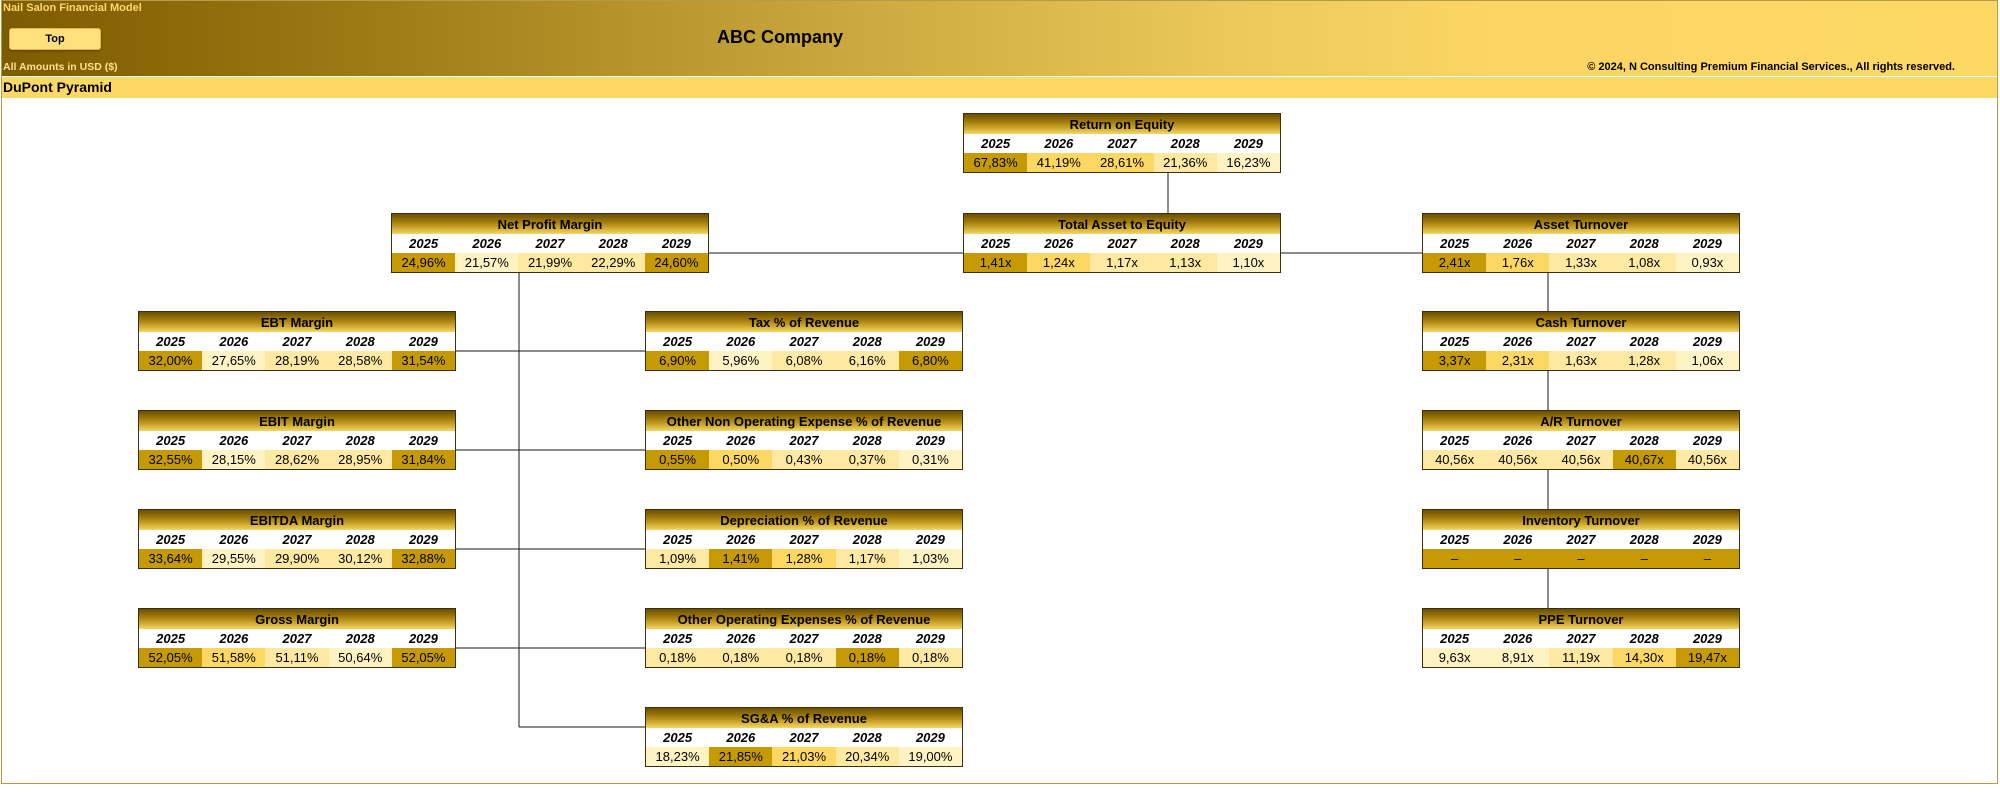 The image size is (2000, 792). I want to click on value-cell: 20,34%, so click(867, 756).